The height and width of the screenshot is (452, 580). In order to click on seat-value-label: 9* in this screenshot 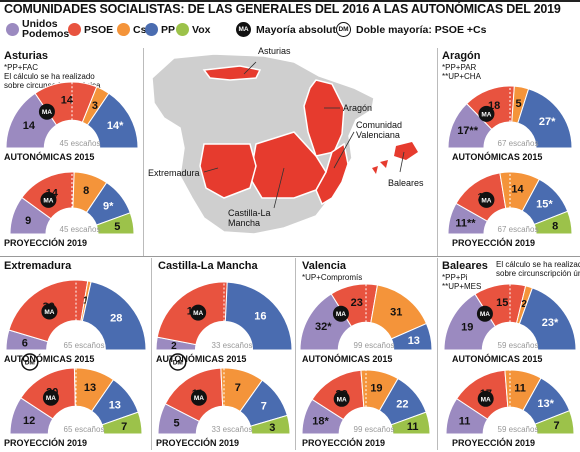, I will do `click(108, 207)`.